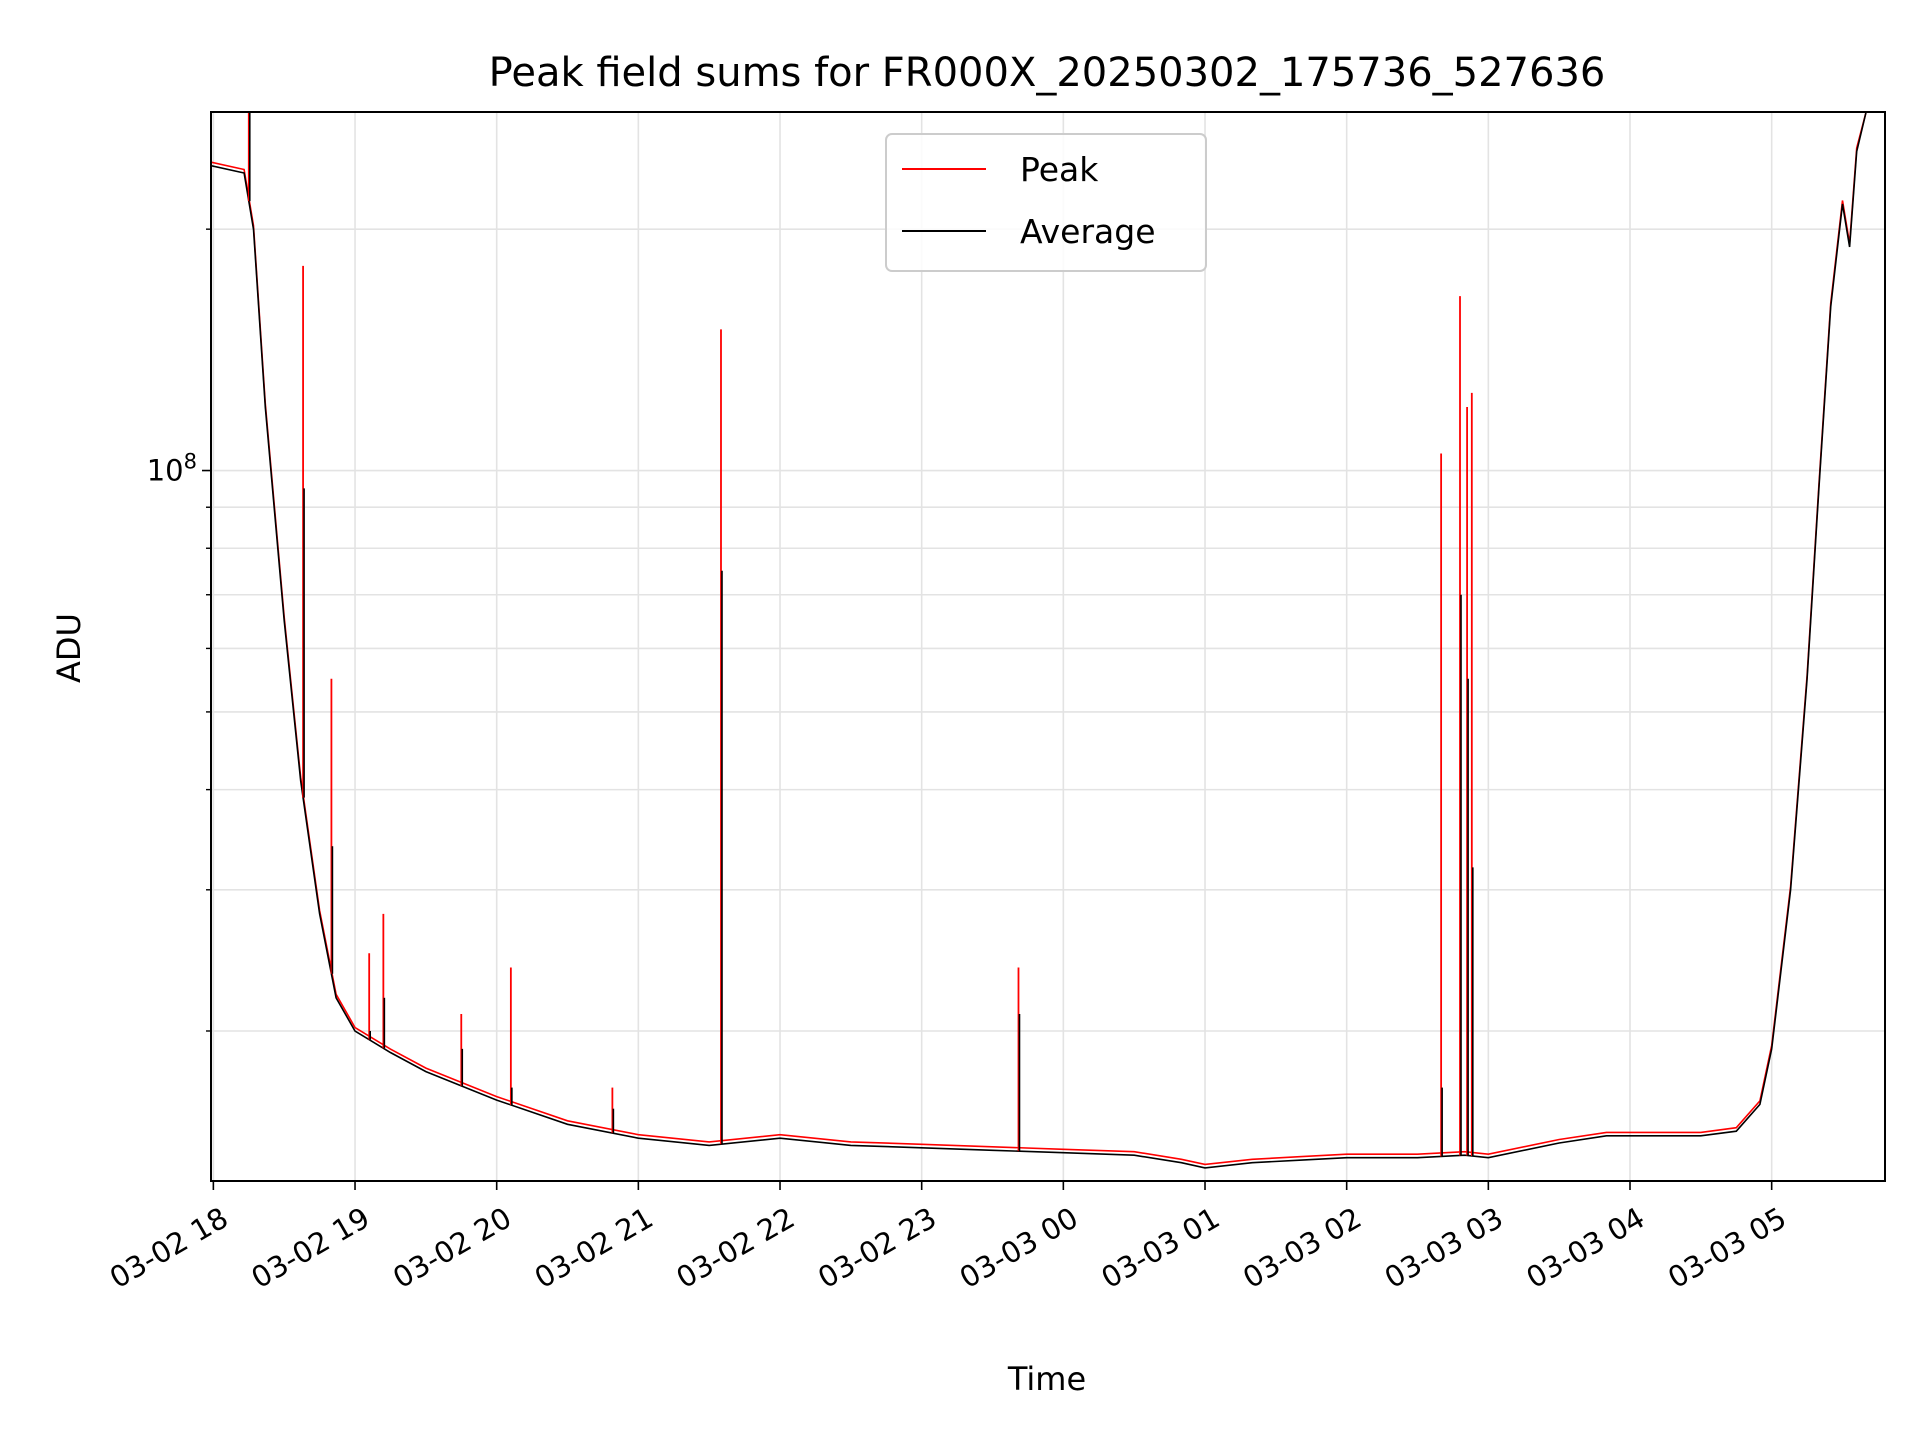 This screenshot has width=1920, height=1440. What do you see at coordinates (1059, 169) in the screenshot?
I see `legend-label-peak: Peak` at bounding box center [1059, 169].